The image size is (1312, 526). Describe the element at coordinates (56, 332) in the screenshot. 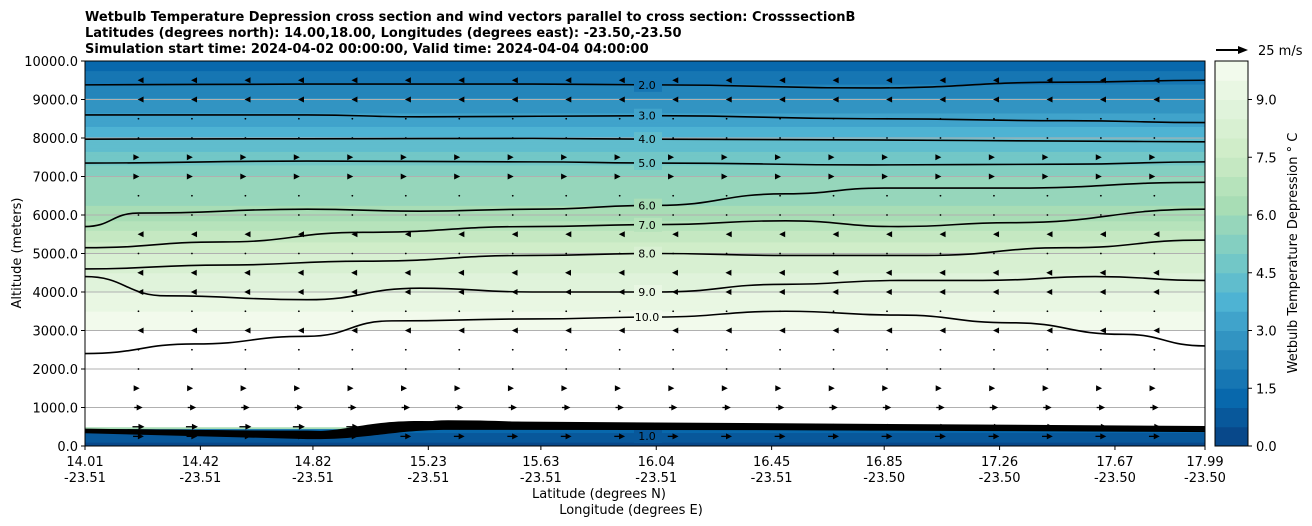

I see `y-tick-label: 3000.0` at that location.